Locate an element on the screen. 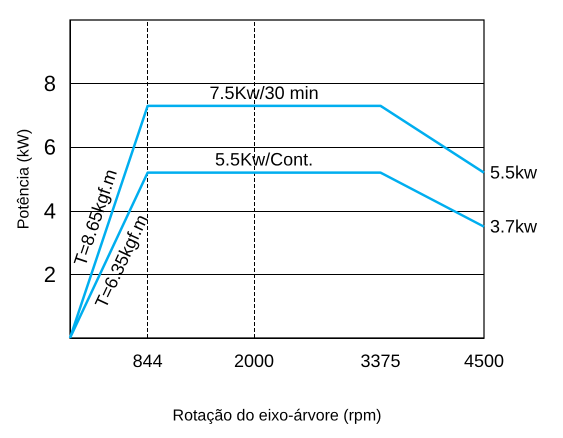  series-label: 7.5Kw/30 min is located at coordinates (264, 92).